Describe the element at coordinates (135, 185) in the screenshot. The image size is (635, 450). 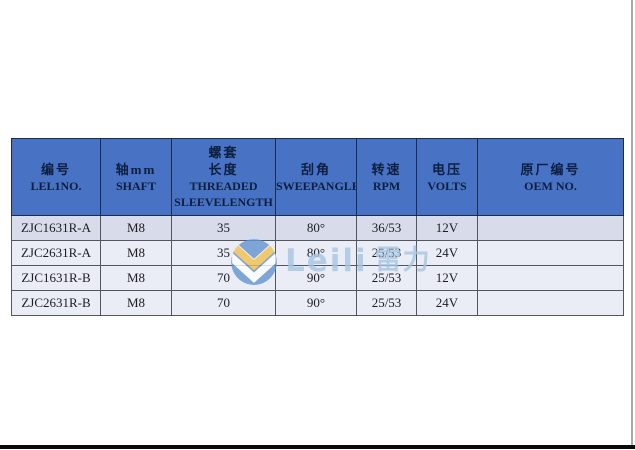
I see `header-en: SHAFT` at that location.